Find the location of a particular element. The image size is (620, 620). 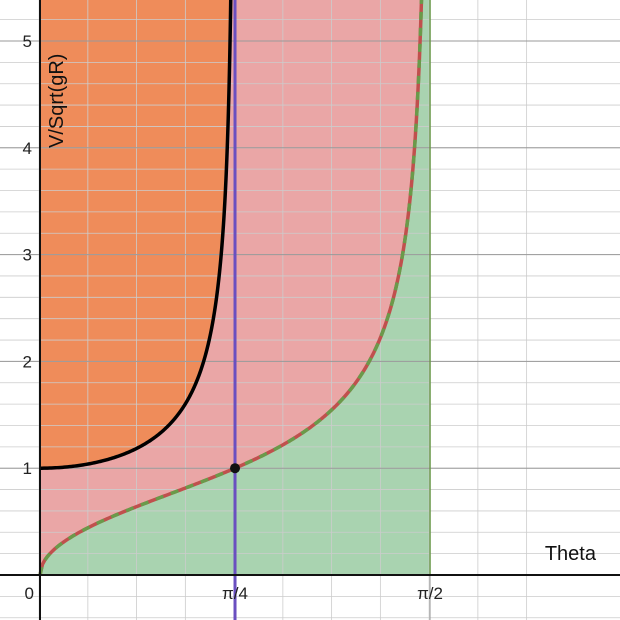

x-axis-label: Theta is located at coordinates (571, 554).